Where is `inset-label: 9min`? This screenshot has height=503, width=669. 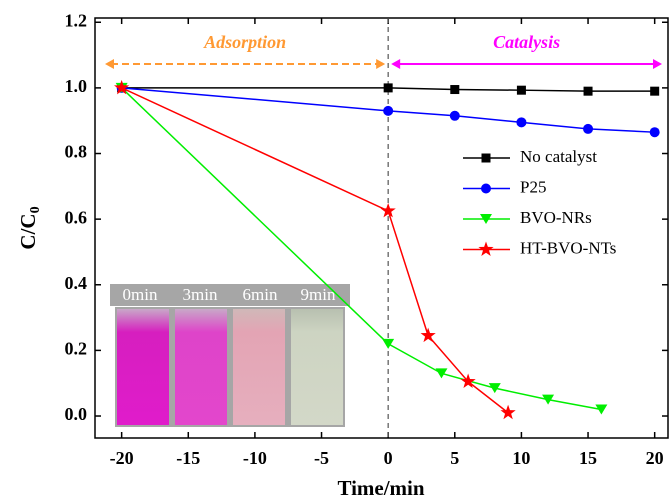
inset-label: 9min is located at coordinates (318, 294).